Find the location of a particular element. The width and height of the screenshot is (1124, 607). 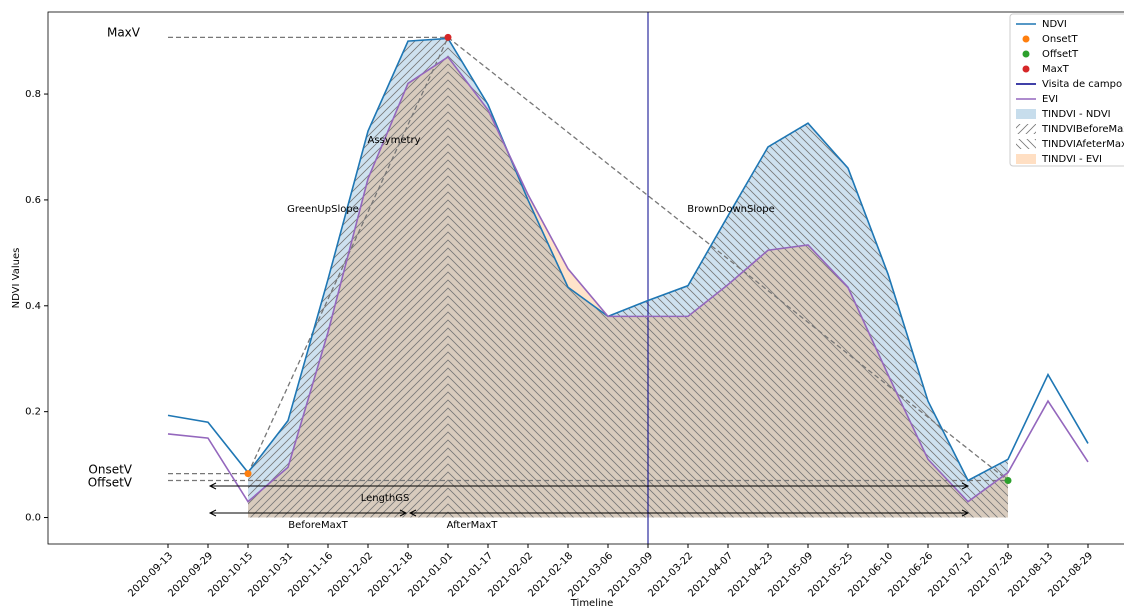

legend-label: EVI is located at coordinates (1050, 99).